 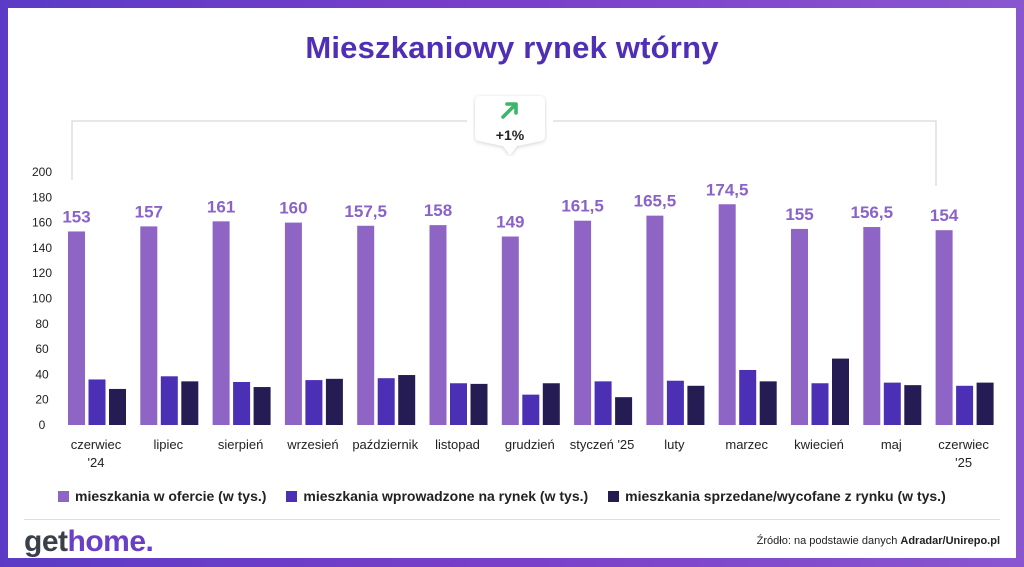 What do you see at coordinates (446, 496) in the screenshot?
I see `legend-label: mieszkania wprowadzone na rynek (w tys.)` at bounding box center [446, 496].